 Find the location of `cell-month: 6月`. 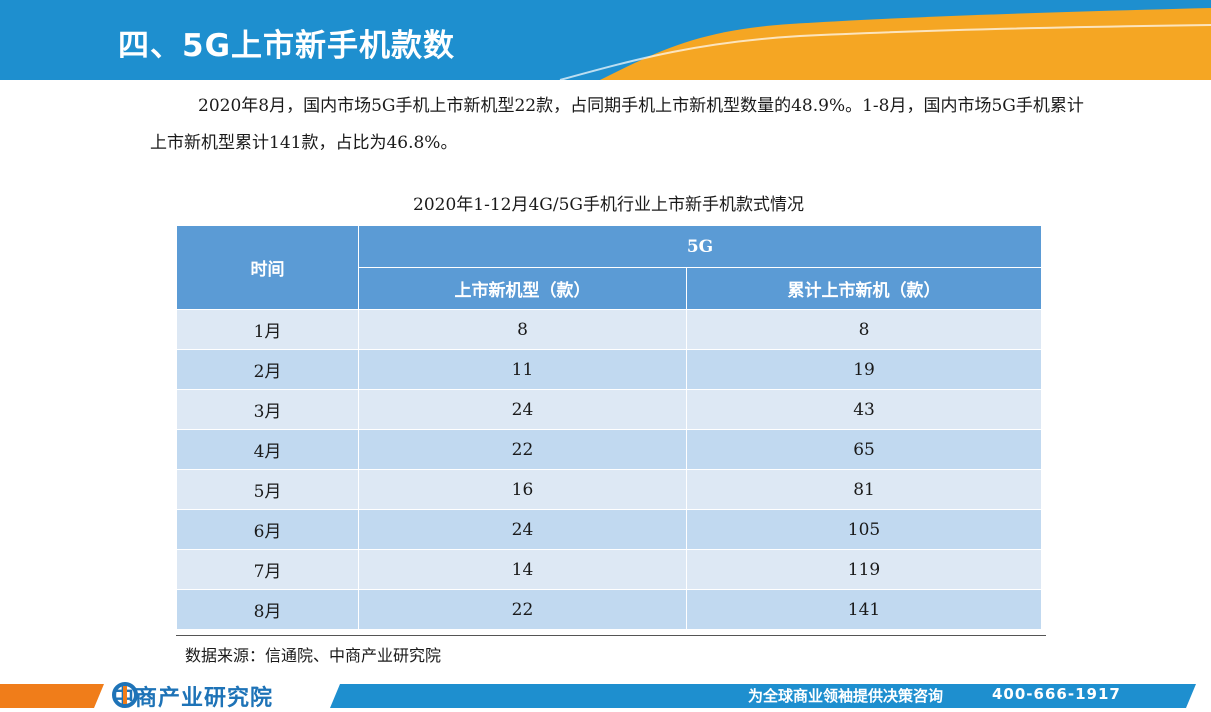

cell-month: 6月 is located at coordinates (267, 529).